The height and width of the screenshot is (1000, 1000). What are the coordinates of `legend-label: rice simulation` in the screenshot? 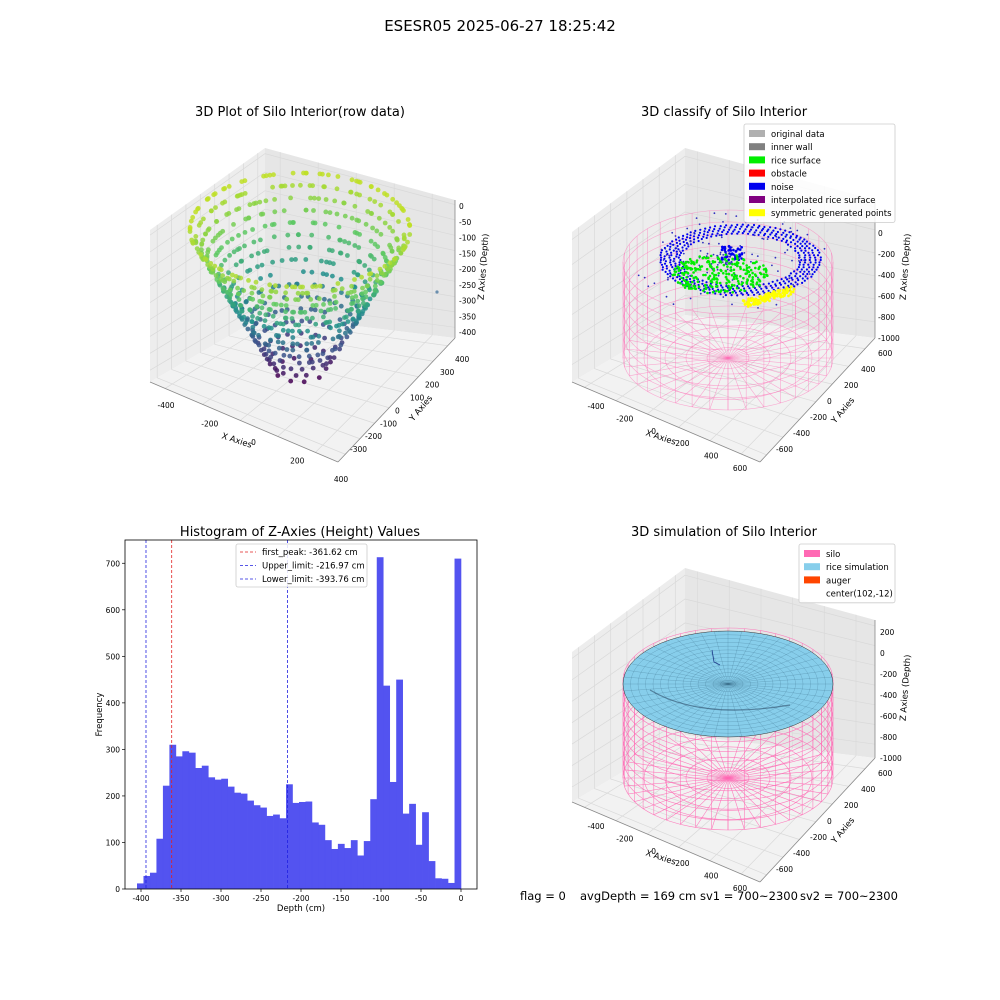 It's located at (857, 568).